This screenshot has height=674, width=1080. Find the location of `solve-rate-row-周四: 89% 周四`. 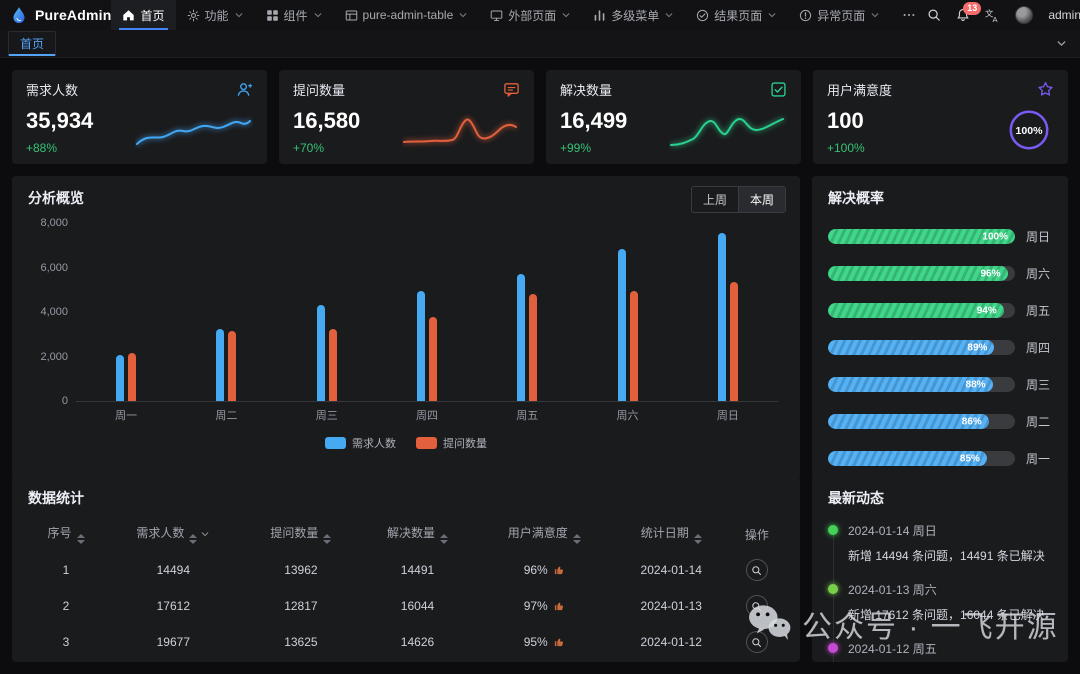

solve-rate-row-周四: 89% 周四 is located at coordinates (940, 347).